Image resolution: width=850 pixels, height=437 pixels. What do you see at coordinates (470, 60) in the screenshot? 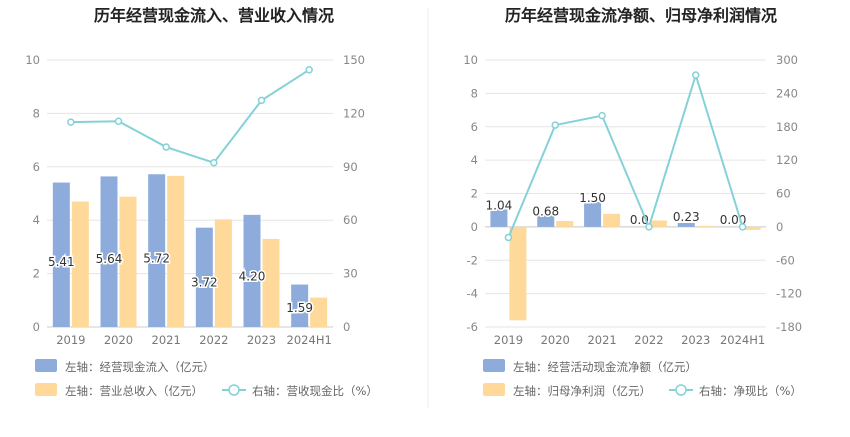
I see `chart-2-left-tick: 10` at bounding box center [470, 60].